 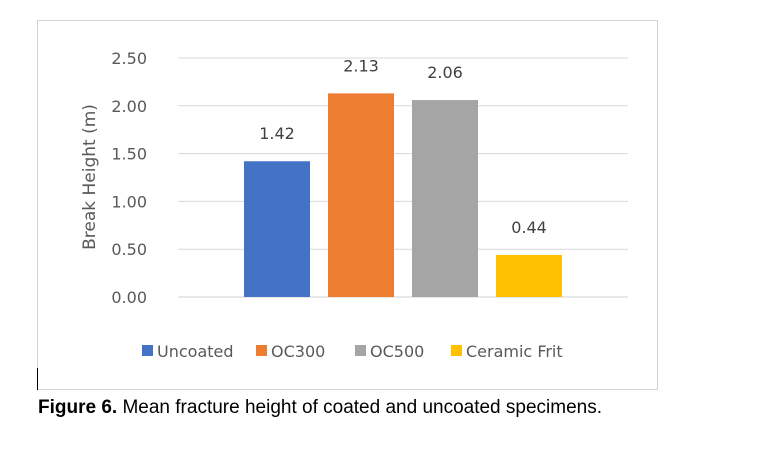 What do you see at coordinates (129, 249) in the screenshot?
I see `y-tick-label: 0.50` at bounding box center [129, 249].